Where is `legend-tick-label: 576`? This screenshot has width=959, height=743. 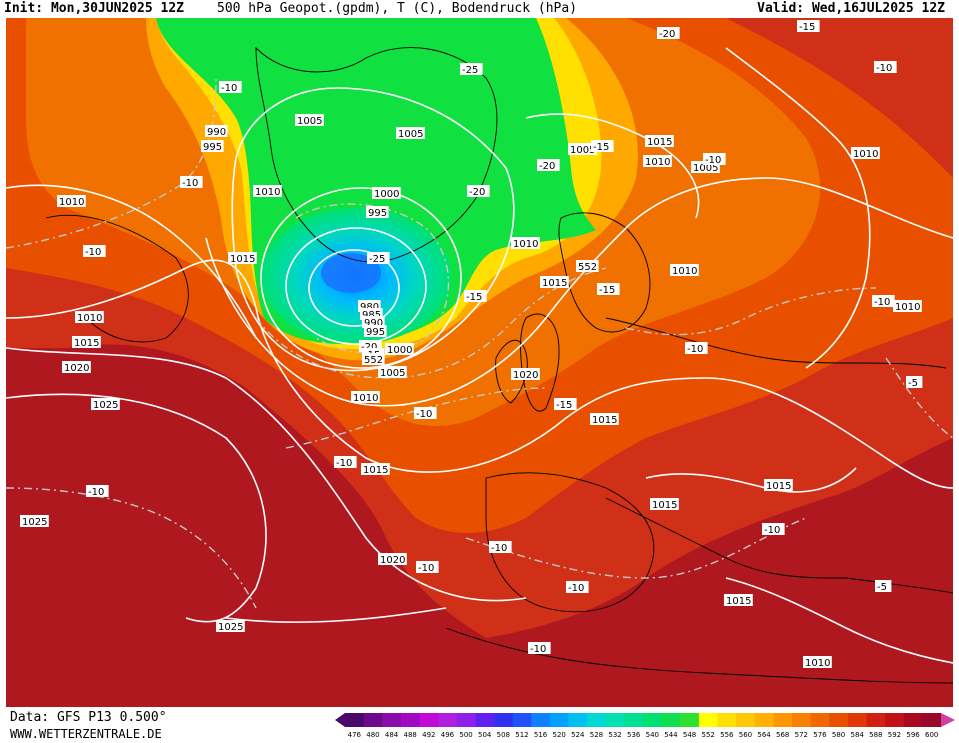 legend-tick-label: 576 is located at coordinates (820, 735).